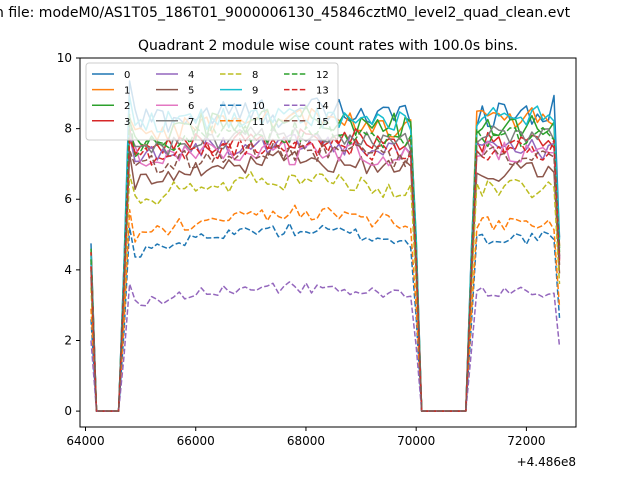 The width and height of the screenshot is (640, 480). I want to click on y-tick-label: 0, so click(68, 411).